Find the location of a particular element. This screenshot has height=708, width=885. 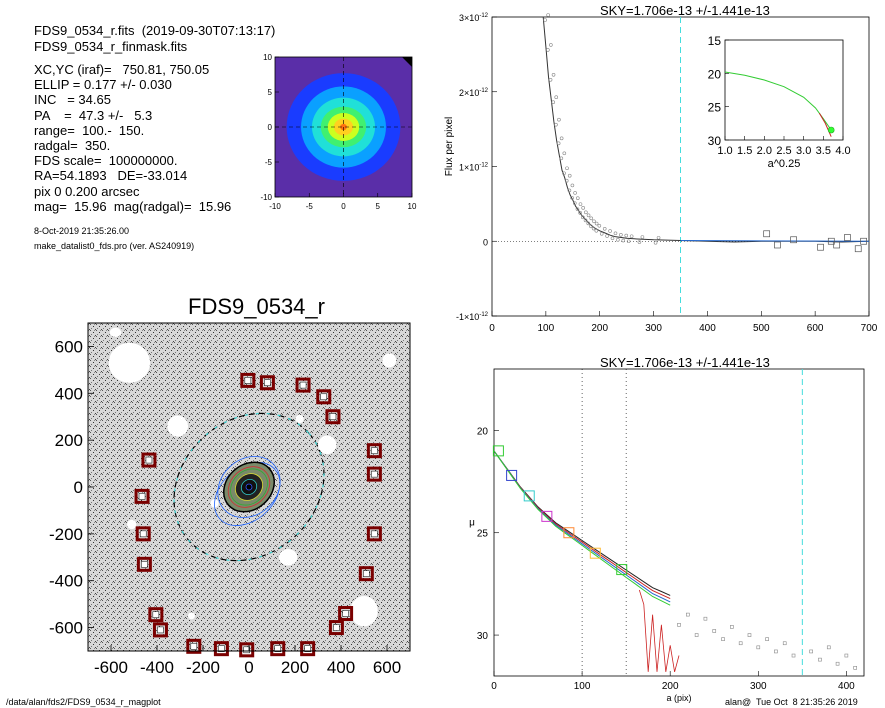

info-line: RA=54.1893 DE=-33.014 is located at coordinates (111, 176).